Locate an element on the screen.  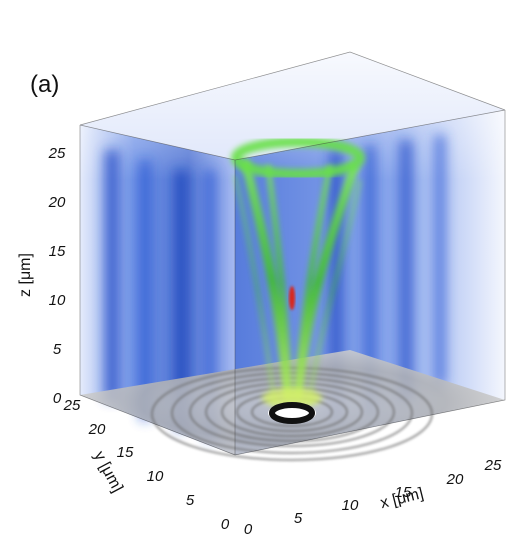
x-axis: 0 5 10 15 20 25 x [μm] is located at coordinates (373, 497).